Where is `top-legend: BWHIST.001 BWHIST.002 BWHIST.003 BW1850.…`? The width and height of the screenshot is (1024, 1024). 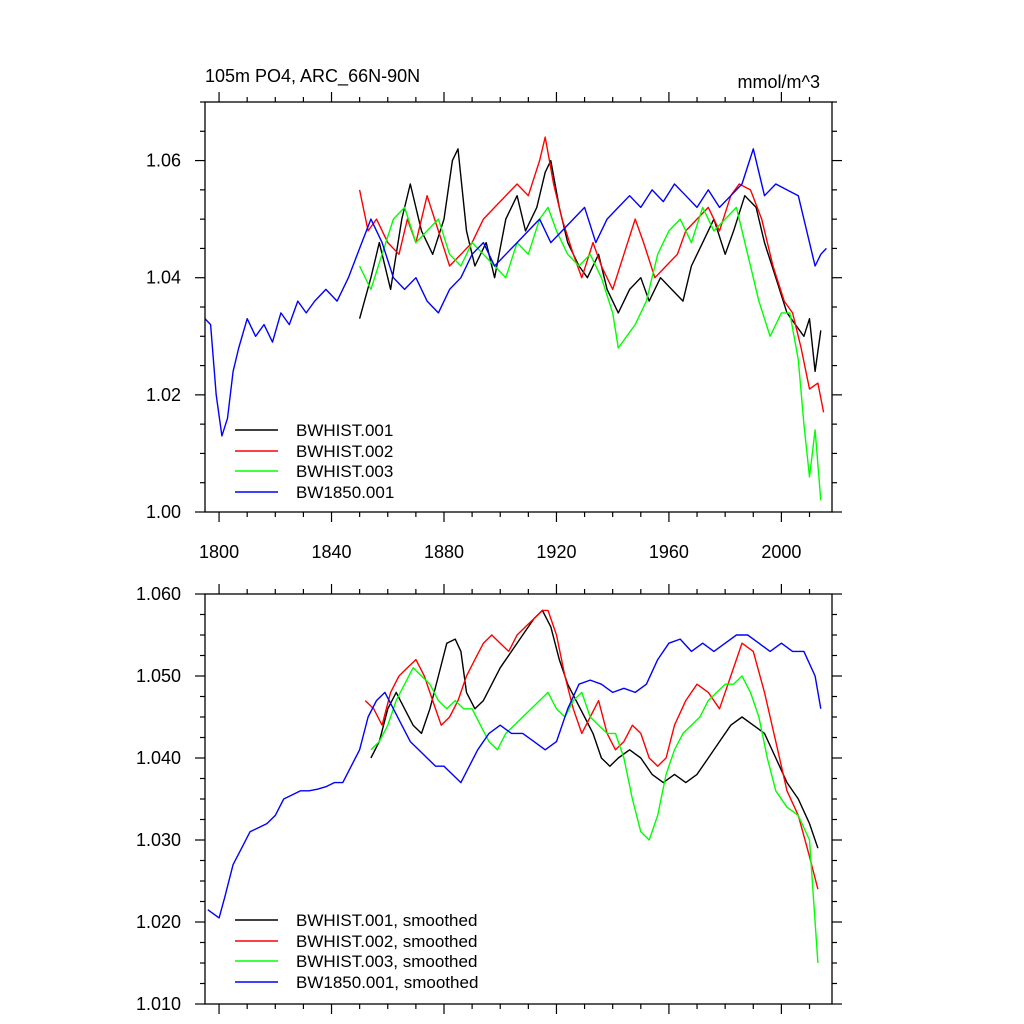 top-legend: BWHIST.001 BWHIST.002 BWHIST.003 BW1850.… is located at coordinates (314, 461).